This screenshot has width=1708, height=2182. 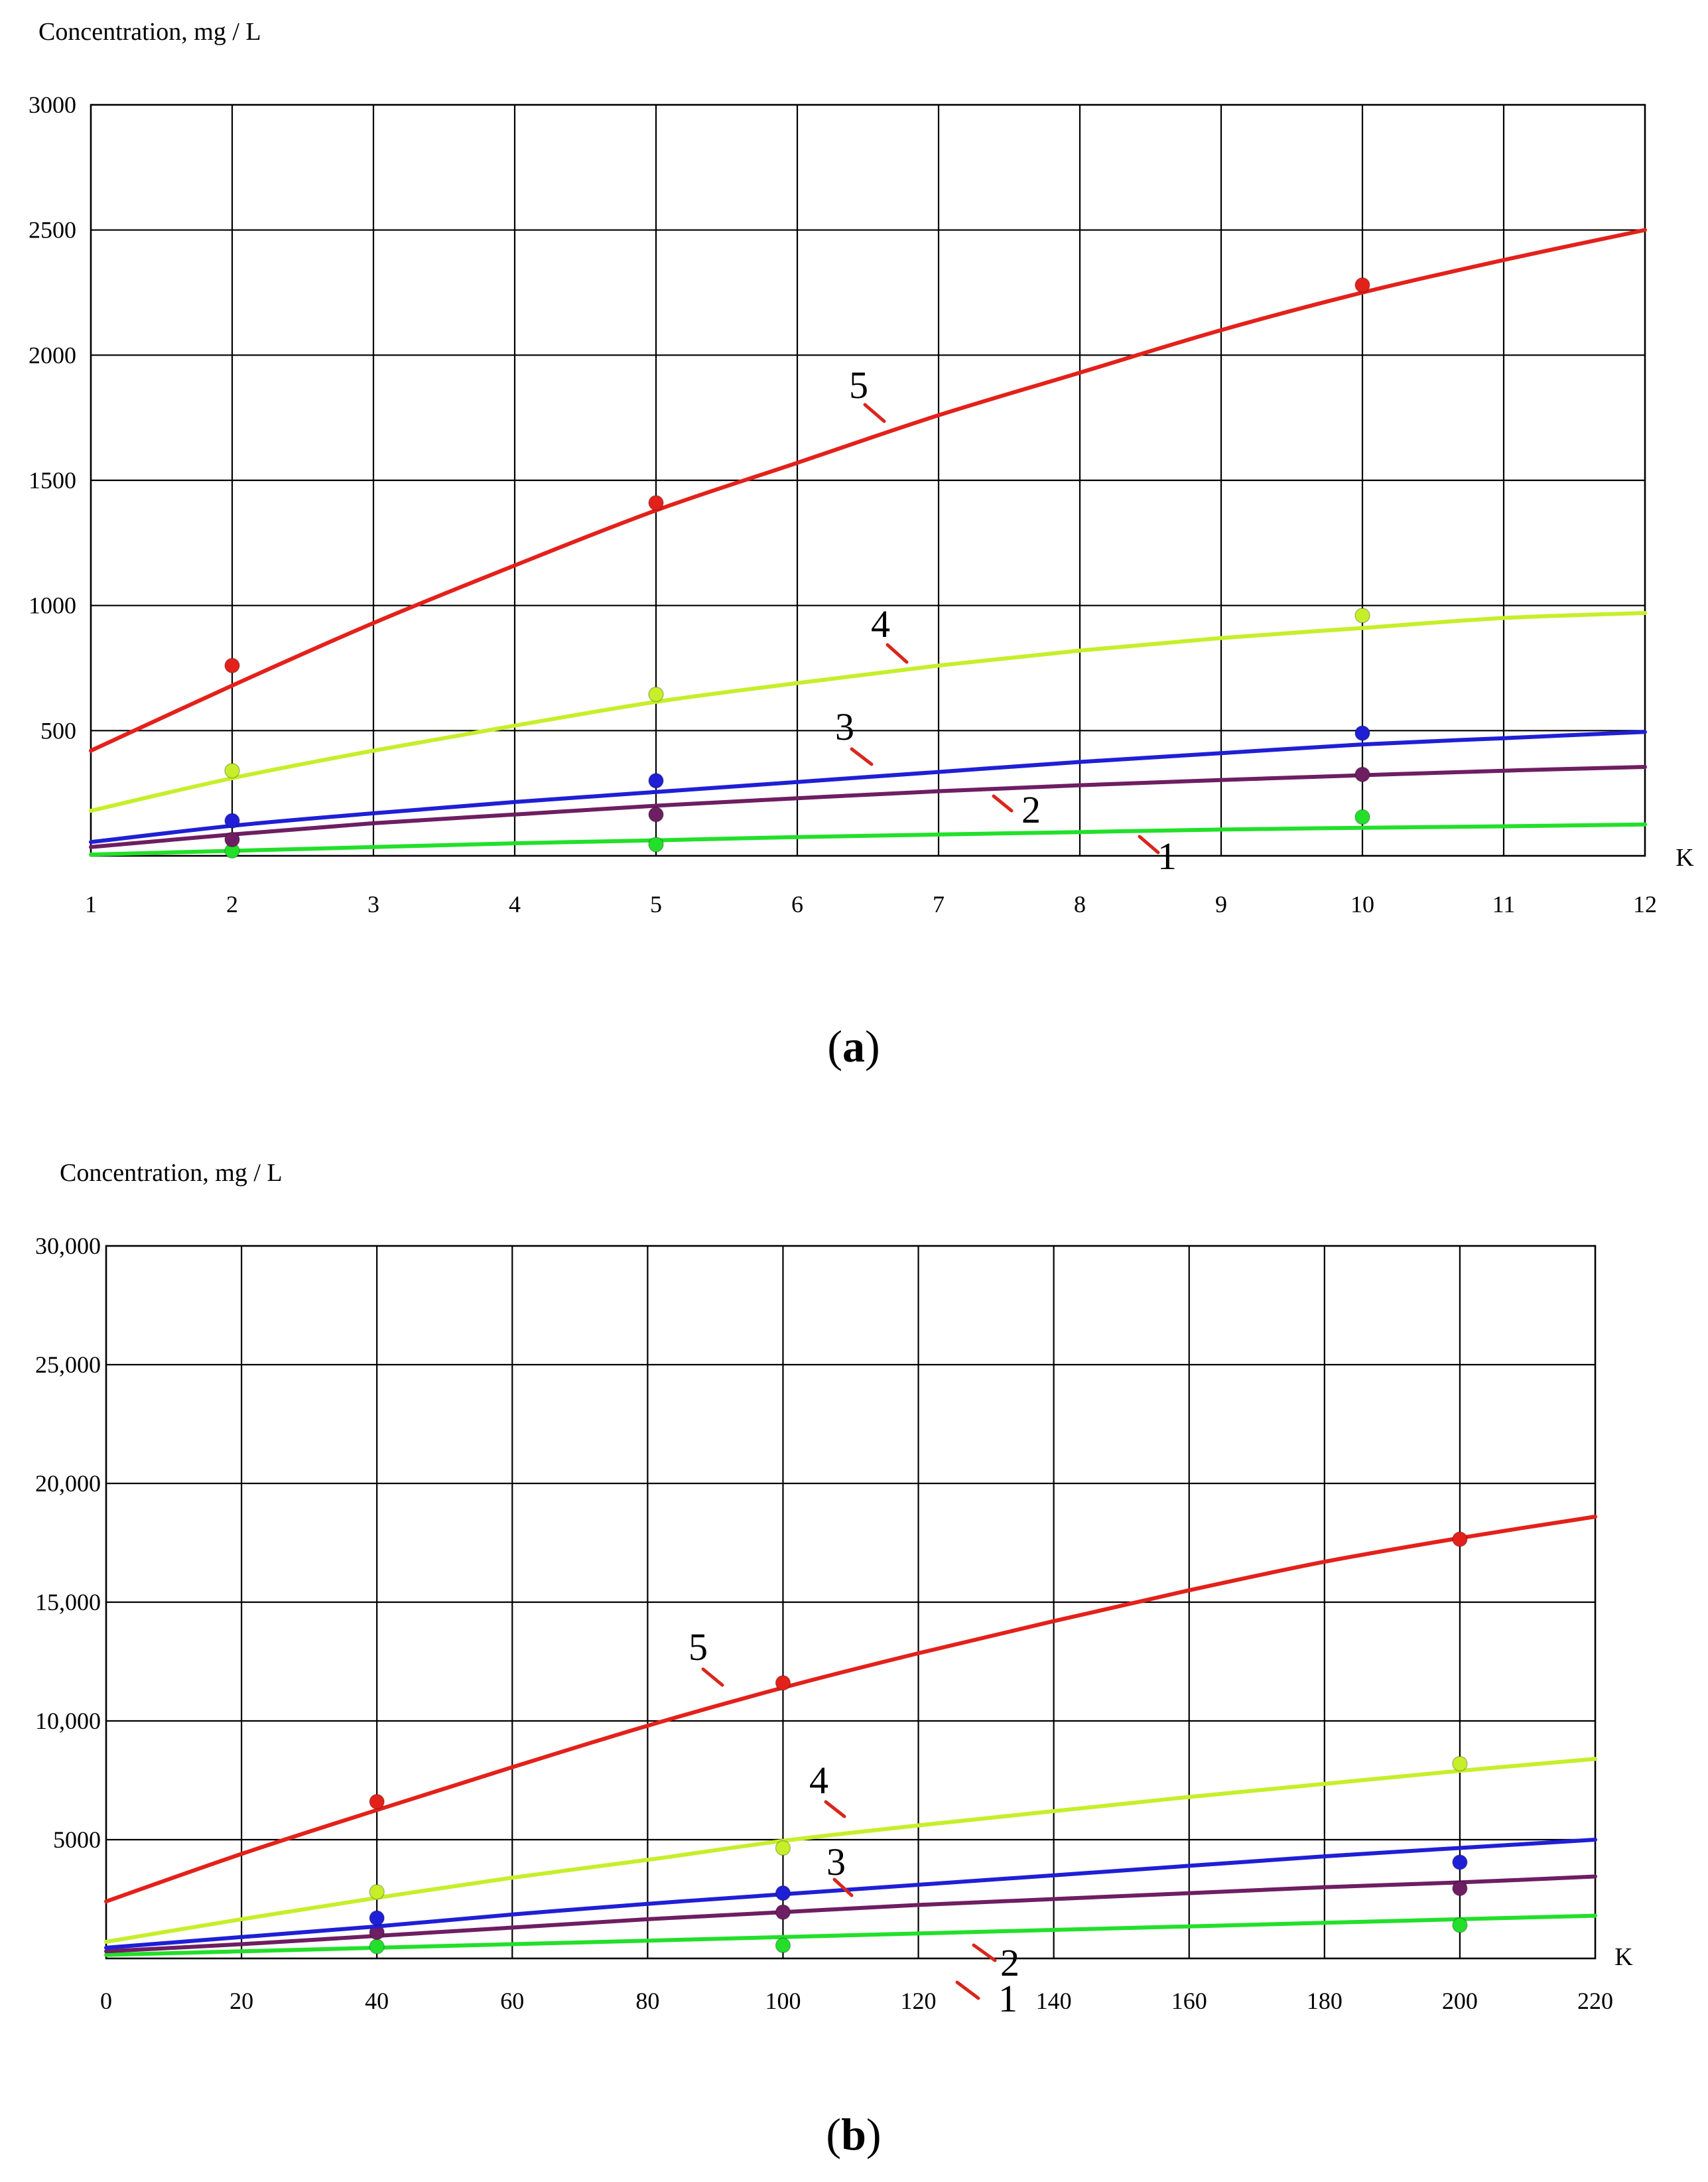 What do you see at coordinates (1504, 904) in the screenshot?
I see `x-tick-label: 11` at bounding box center [1504, 904].